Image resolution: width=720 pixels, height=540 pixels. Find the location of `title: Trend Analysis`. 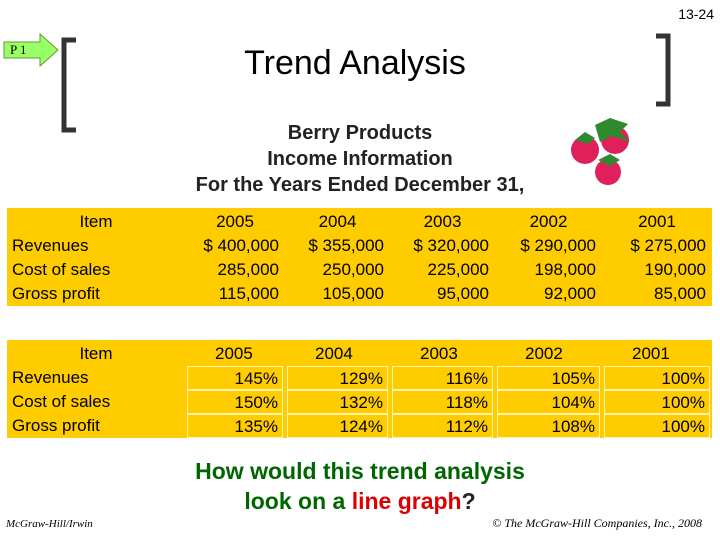

title: Trend Analysis is located at coordinates (355, 63).